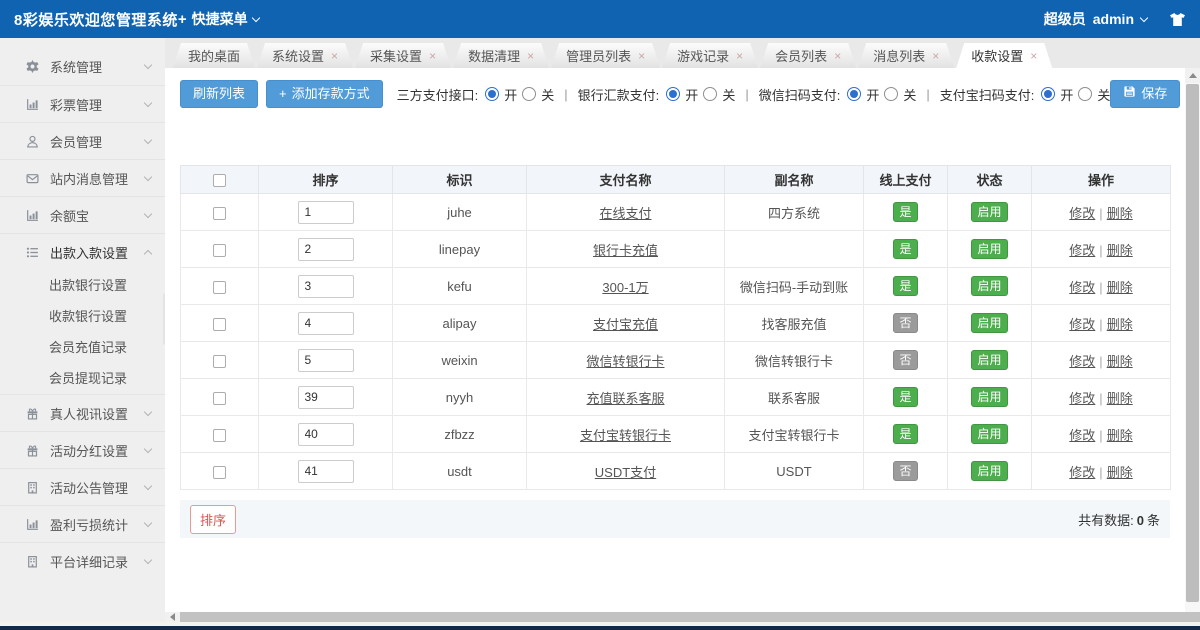 The width and height of the screenshot is (1200, 630). I want to click on sidebar-subitem: 出款银行设置, so click(88, 285).